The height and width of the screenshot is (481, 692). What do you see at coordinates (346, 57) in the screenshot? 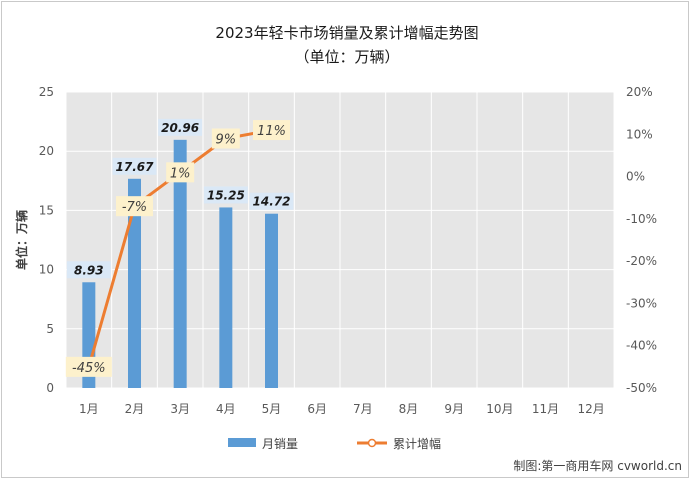
I see `chart-subtitle: （单位：万辆）` at bounding box center [346, 57].